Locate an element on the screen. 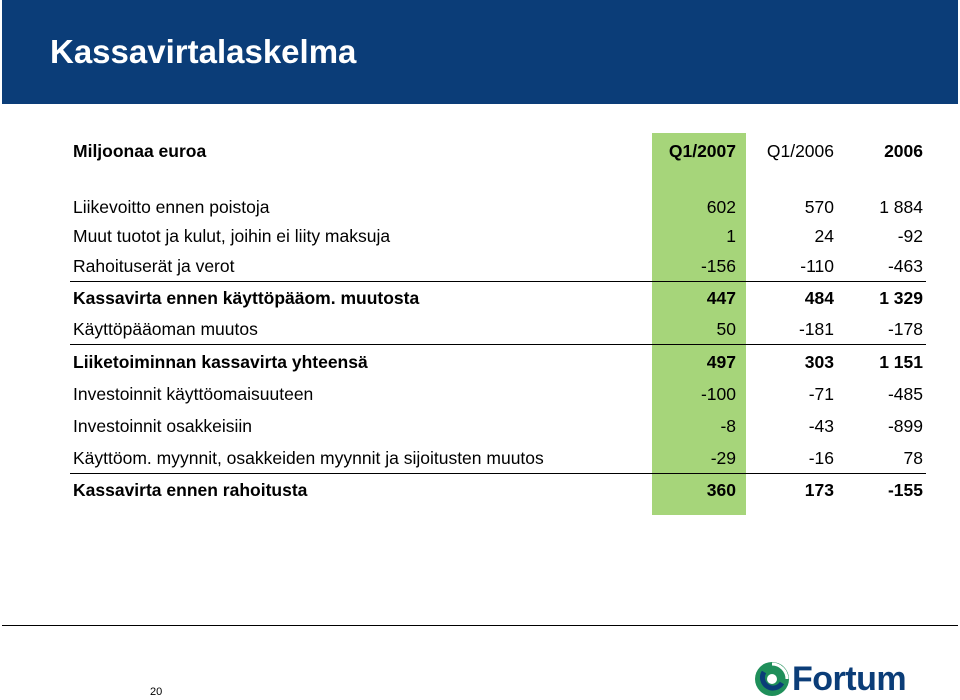 The height and width of the screenshot is (700, 960). logo-wordmark: Fortum is located at coordinates (849, 679).